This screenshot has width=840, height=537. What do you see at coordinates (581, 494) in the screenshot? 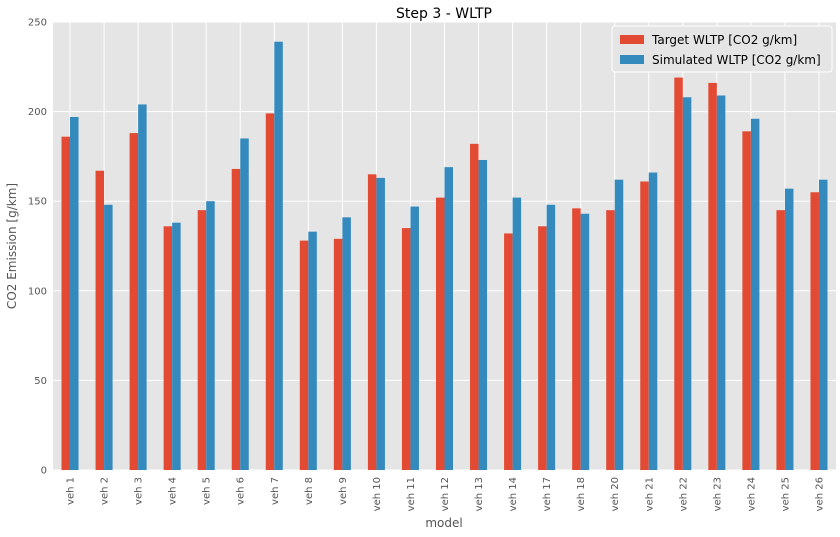
I see `x-tick-label: veh 18` at bounding box center [581, 494].